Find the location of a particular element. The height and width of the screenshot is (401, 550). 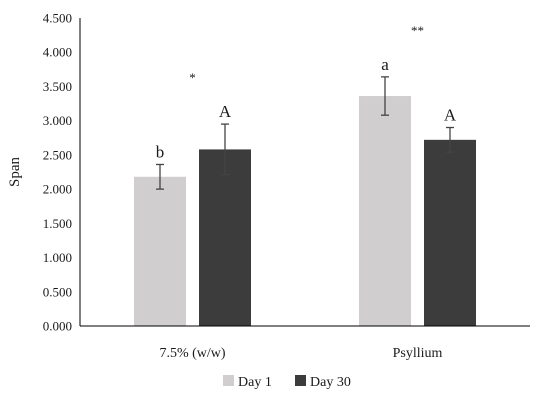

significance-star: ** is located at coordinates (417, 30).